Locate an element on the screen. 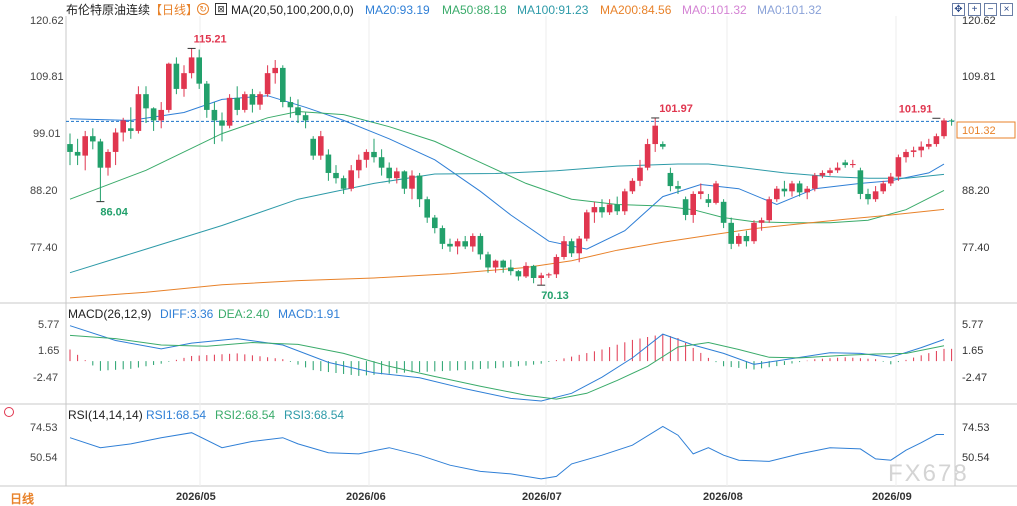 This screenshot has height=506, width=1017. macd-label-left: 1.65 is located at coordinates (48, 351).